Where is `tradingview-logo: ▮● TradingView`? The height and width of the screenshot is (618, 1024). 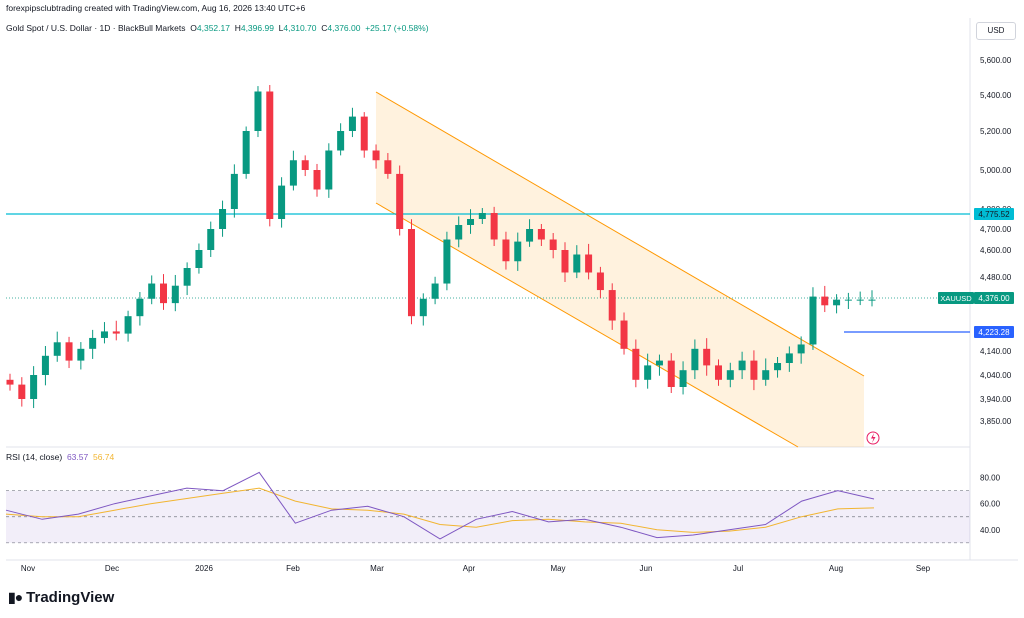 tradingview-logo: ▮● TradingView is located at coordinates (61, 597).